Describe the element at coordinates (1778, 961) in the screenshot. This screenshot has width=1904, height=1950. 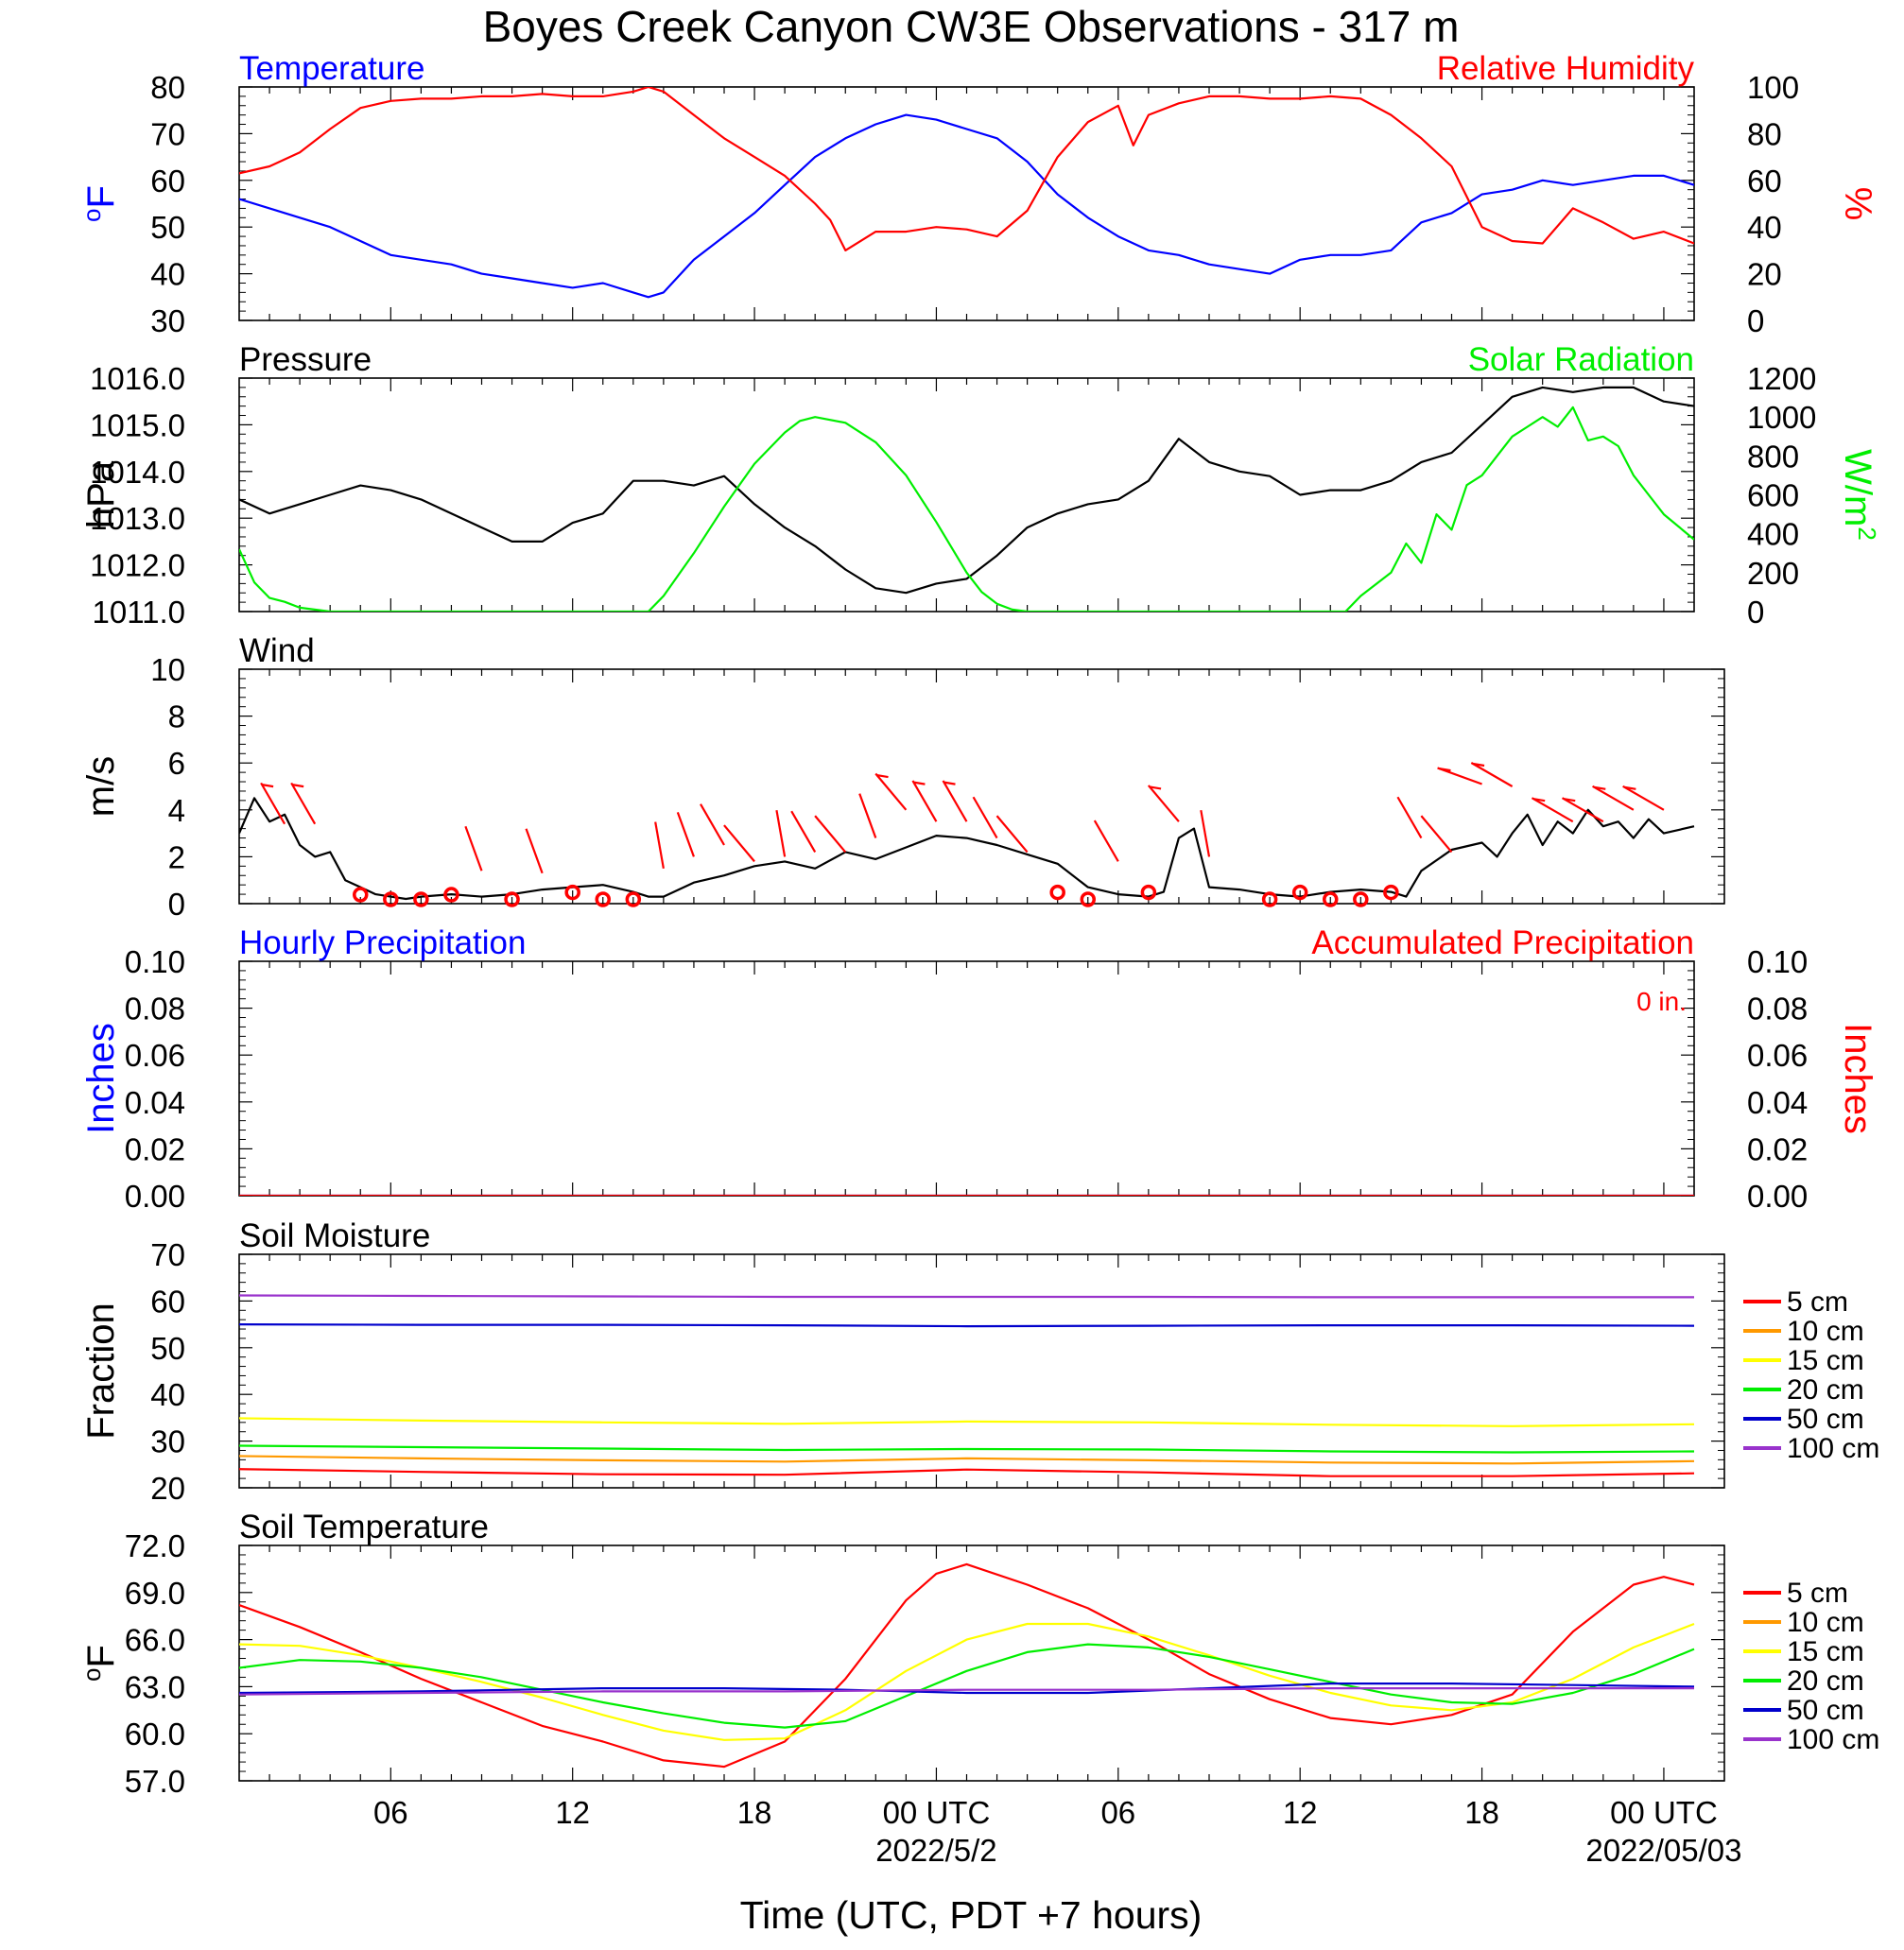
I see `y-tick-label-right: 0.10` at that location.